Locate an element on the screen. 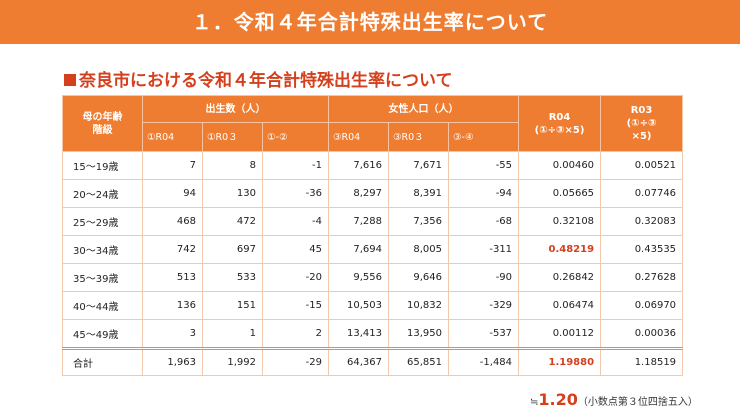 The width and height of the screenshot is (740, 416). cell-age: 35～39歳 is located at coordinates (102, 277).